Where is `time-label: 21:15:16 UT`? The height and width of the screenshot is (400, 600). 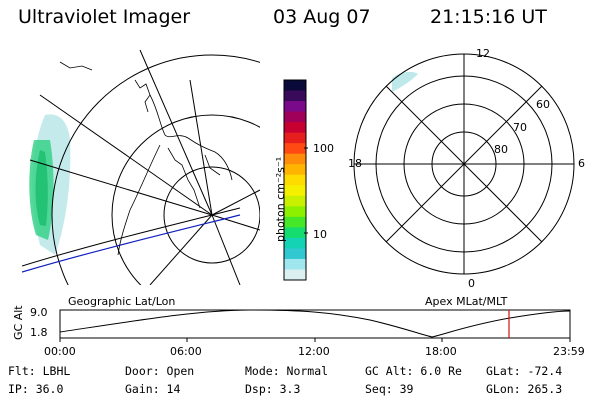 time-label: 21:15:16 UT is located at coordinates (488, 17).